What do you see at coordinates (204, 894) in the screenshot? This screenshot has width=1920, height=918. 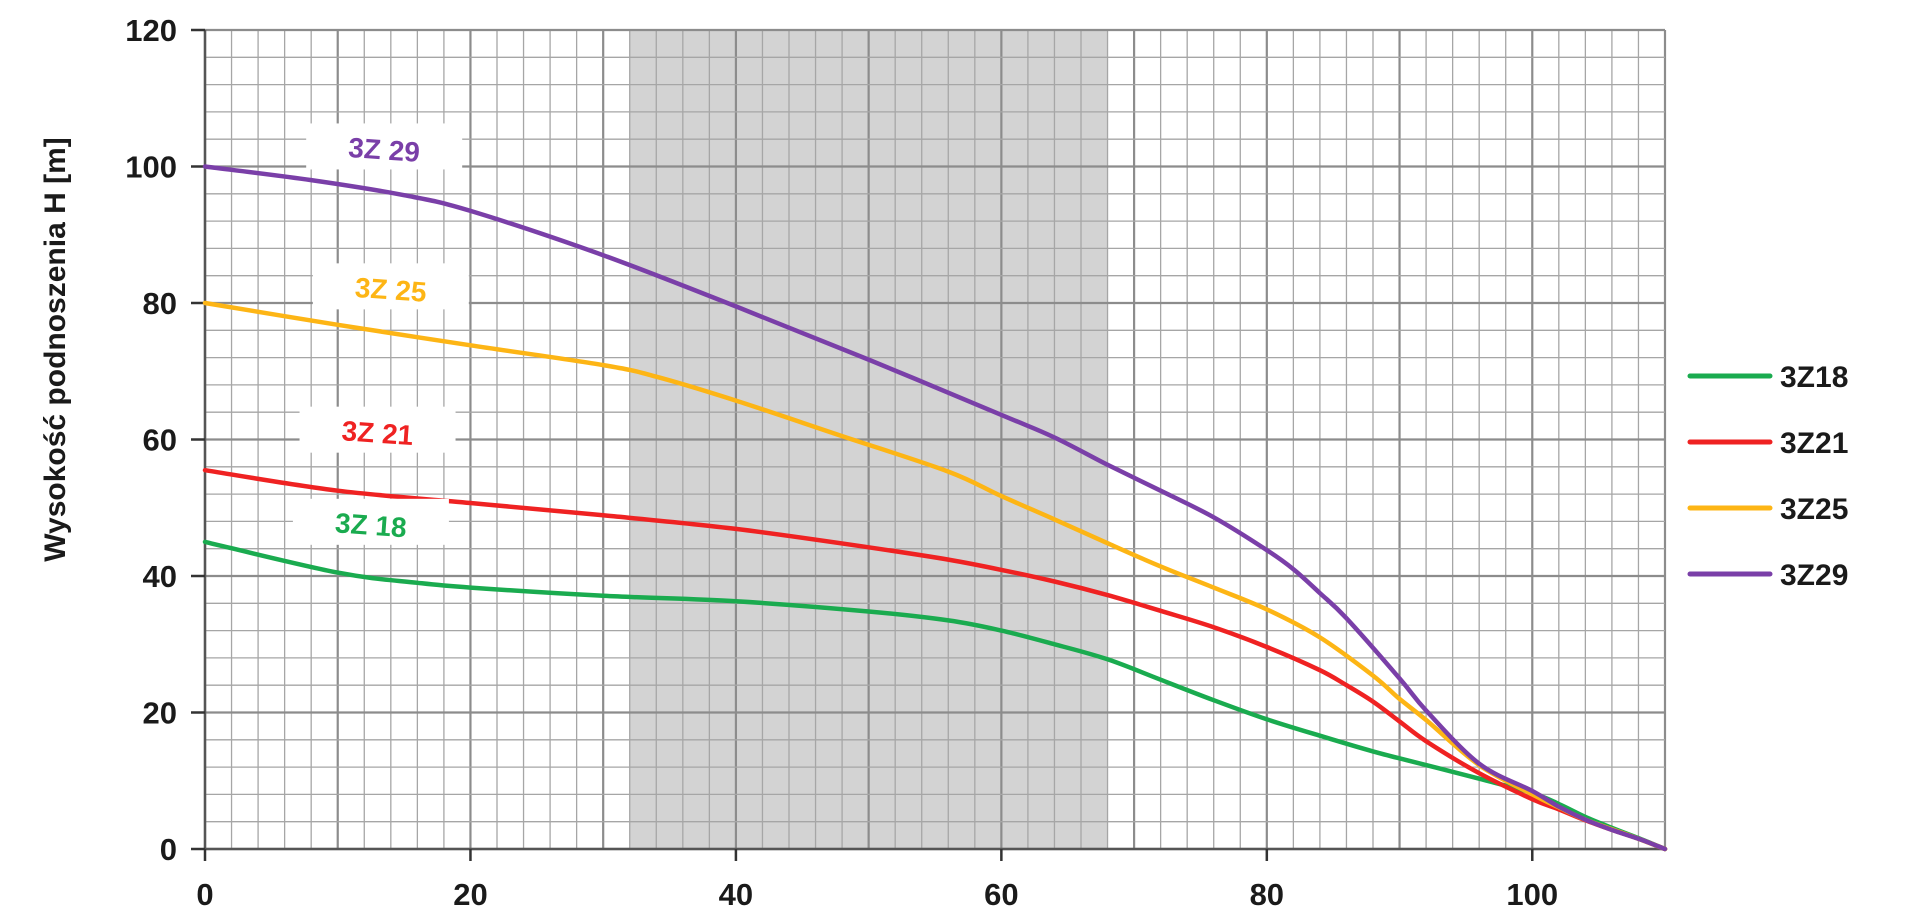 I see `x-tick-label: 0` at bounding box center [204, 894].